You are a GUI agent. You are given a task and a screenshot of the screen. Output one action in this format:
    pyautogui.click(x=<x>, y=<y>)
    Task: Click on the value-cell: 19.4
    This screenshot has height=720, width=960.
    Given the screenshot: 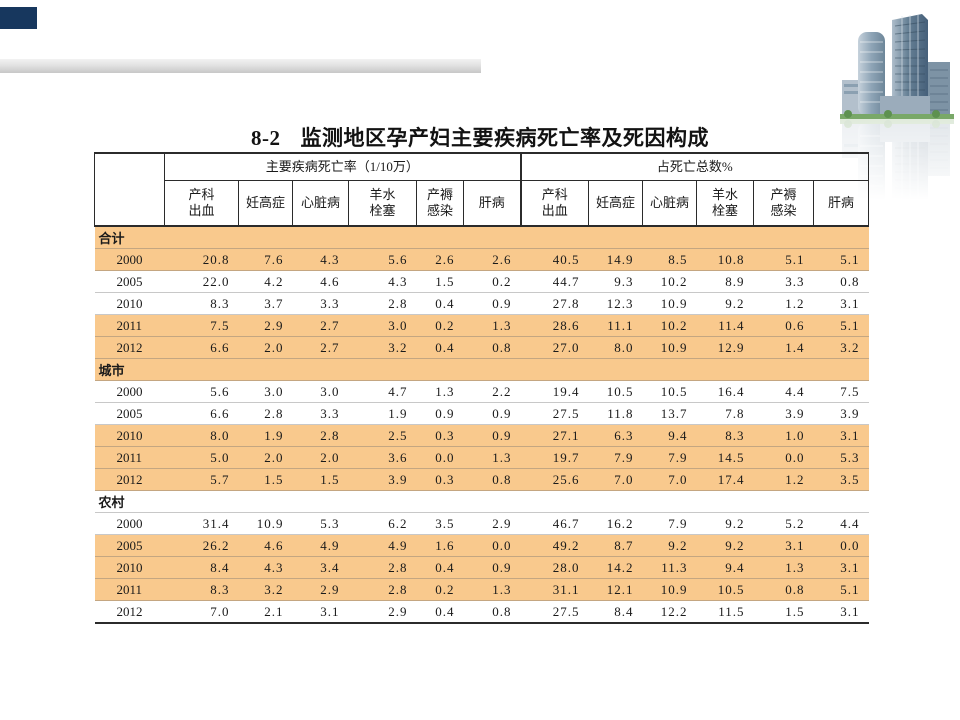 What is the action you would take?
    pyautogui.click(x=554, y=391)
    